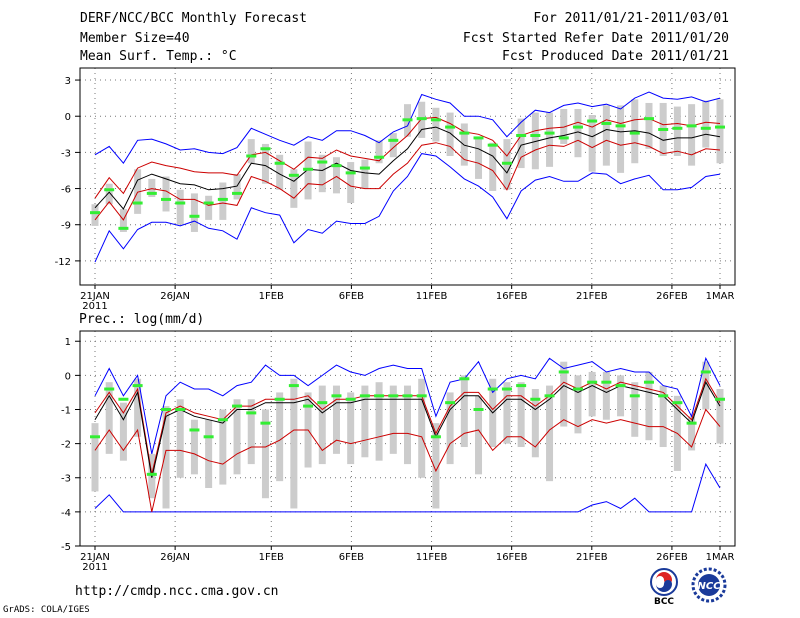 This screenshot has height=618, width=800. Describe the element at coordinates (142, 319) in the screenshot. I see `precip-panel-title: Prec.: log(mm/d)` at that location.